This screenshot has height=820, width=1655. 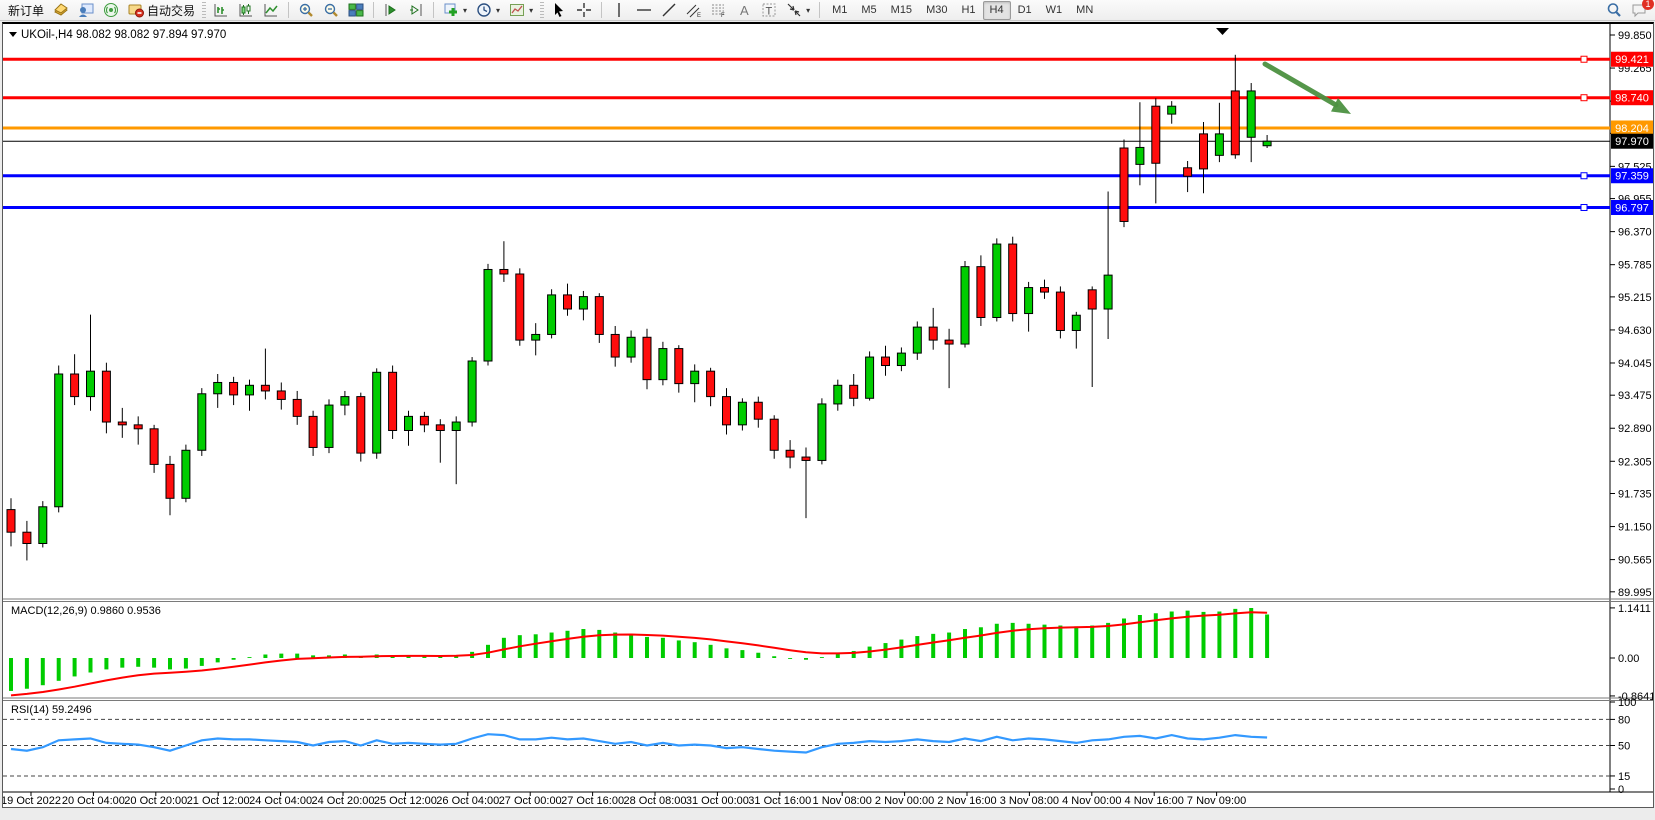 I want to click on symbol-dropdown-icon, so click(x=13, y=34).